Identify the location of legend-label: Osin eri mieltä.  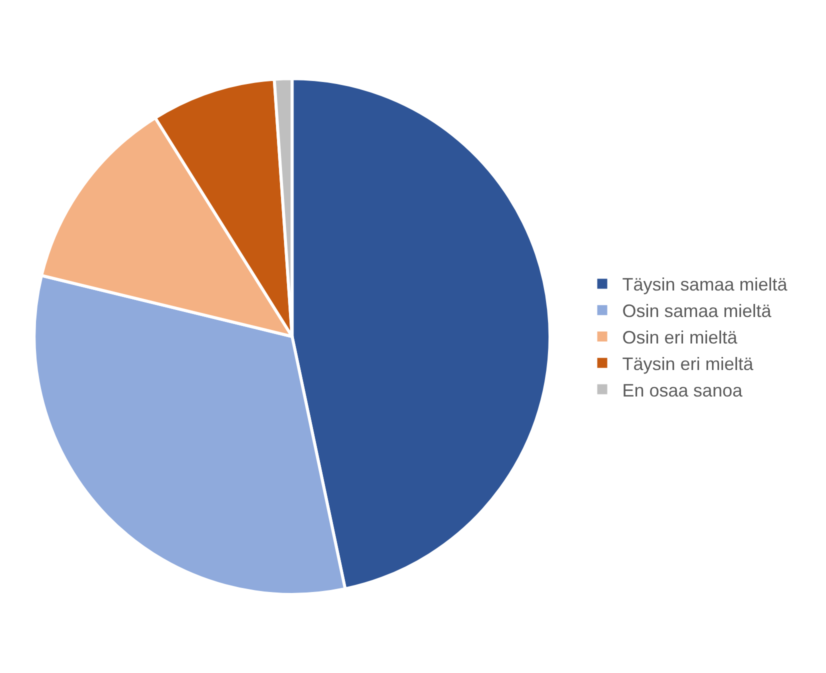
(680, 338).